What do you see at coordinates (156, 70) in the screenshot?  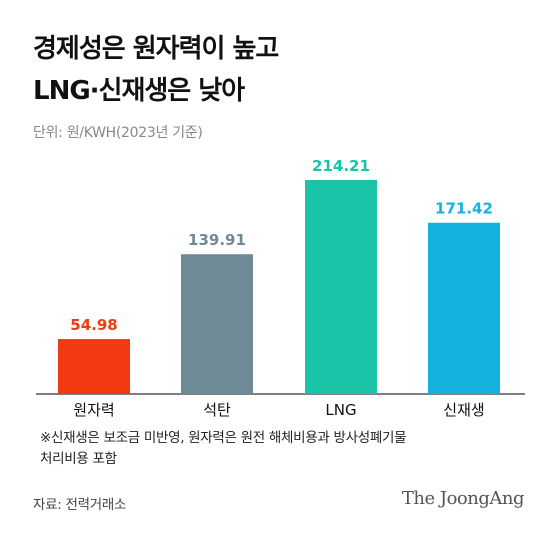 I see `chart-title: 경제성은 원자력이 높고 LNG·신재생은 낮아` at bounding box center [156, 70].